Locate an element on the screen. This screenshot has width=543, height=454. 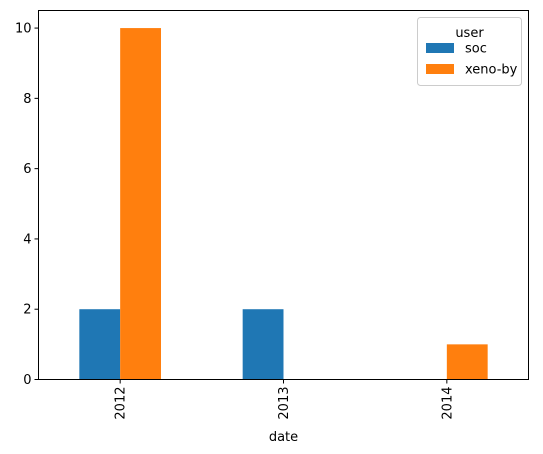
x-tick-label: 2013 is located at coordinates (284, 403).